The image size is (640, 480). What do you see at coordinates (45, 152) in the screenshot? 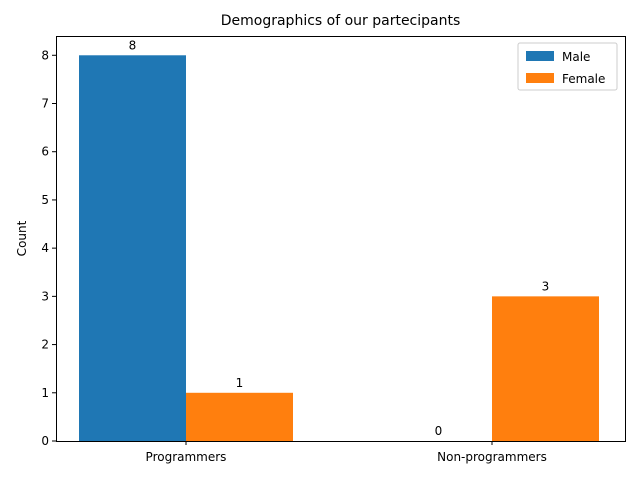
I see `y-tick-label: 6` at bounding box center [45, 152].